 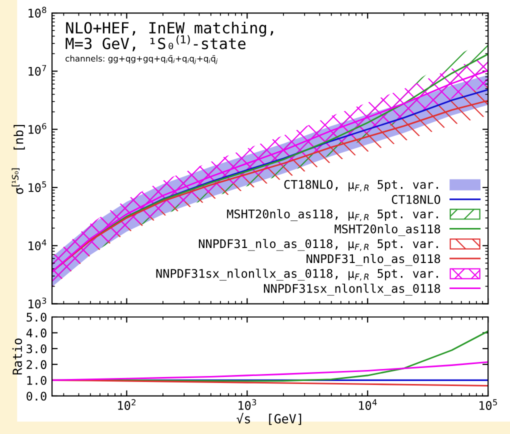 What do you see at coordinates (37, 186) in the screenshot?
I see `y-tick-label: 10$^{5}$` at bounding box center [37, 186].